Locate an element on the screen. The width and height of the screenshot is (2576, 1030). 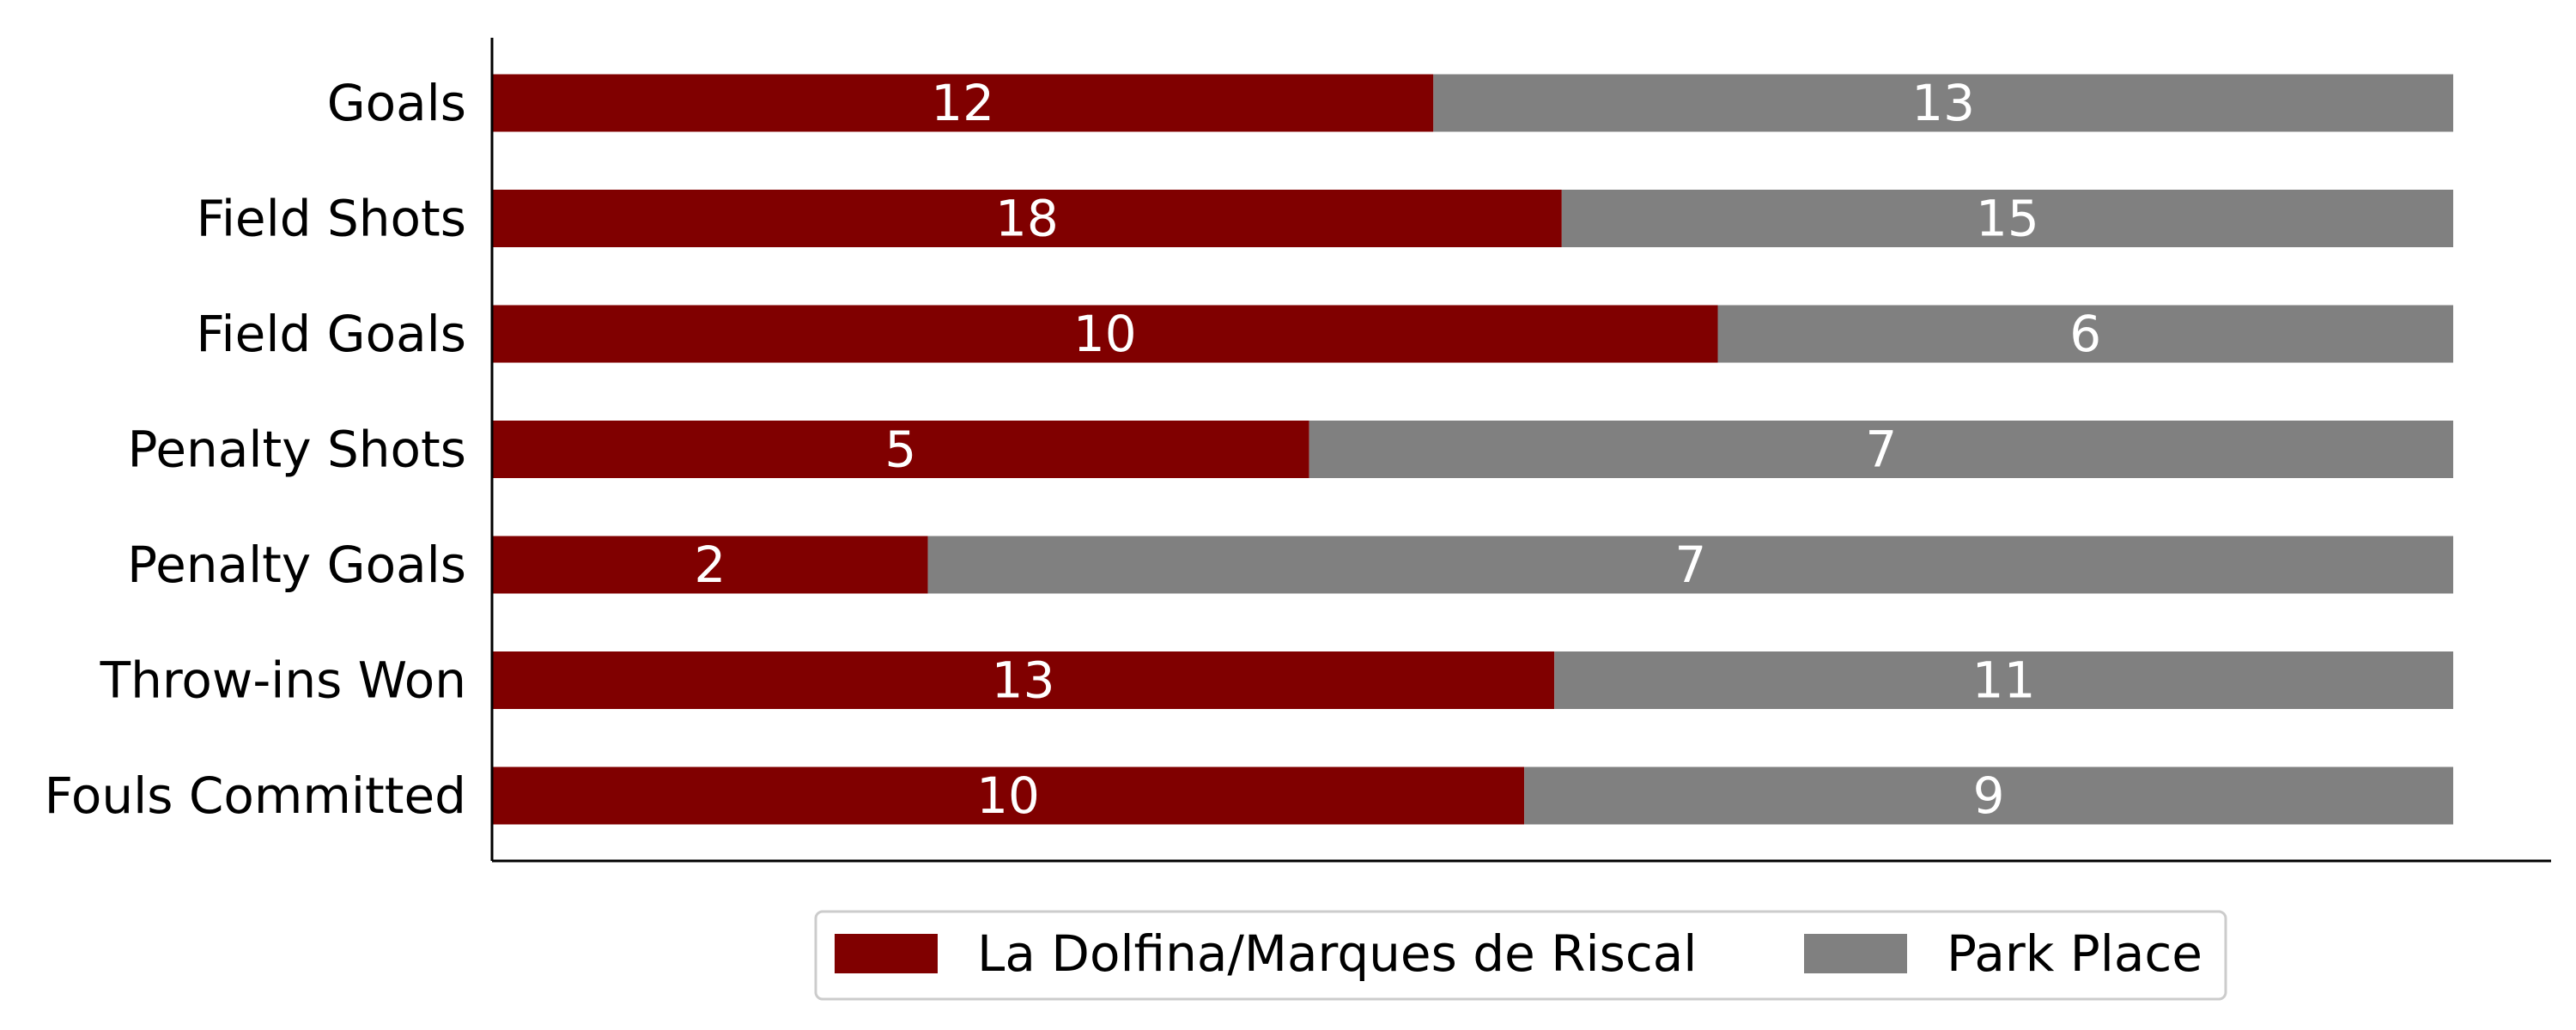
data-label-la-dolfina-marques-de-riscal-fouls-committed: 10 is located at coordinates (1008, 795).